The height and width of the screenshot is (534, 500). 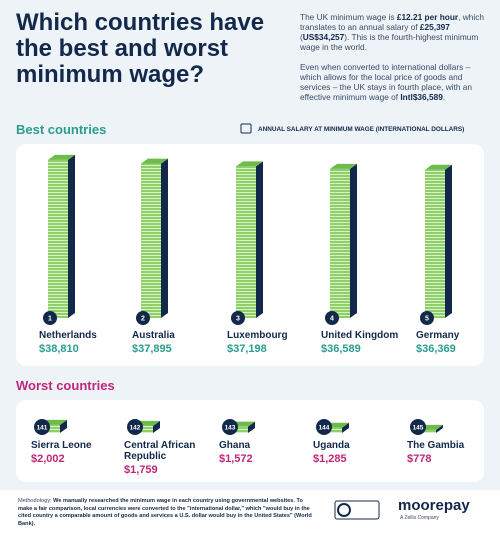 I want to click on value-label: $1,285, so click(x=330, y=459).